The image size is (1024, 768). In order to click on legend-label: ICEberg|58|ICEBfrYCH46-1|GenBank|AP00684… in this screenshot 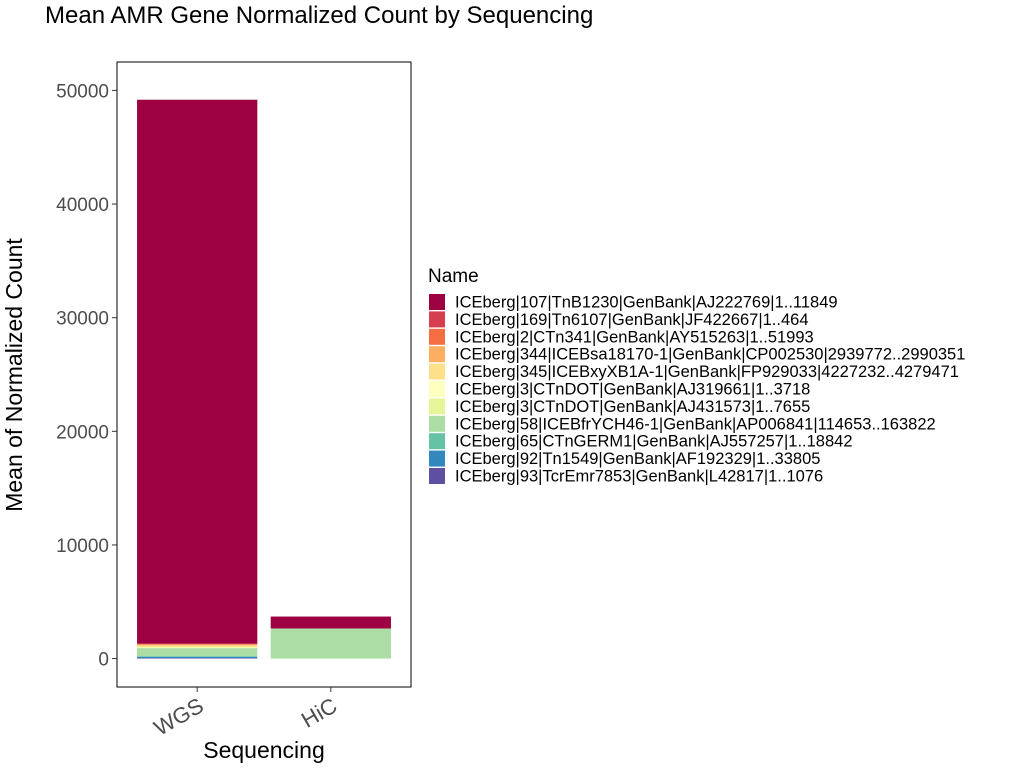, I will do `click(695, 424)`.